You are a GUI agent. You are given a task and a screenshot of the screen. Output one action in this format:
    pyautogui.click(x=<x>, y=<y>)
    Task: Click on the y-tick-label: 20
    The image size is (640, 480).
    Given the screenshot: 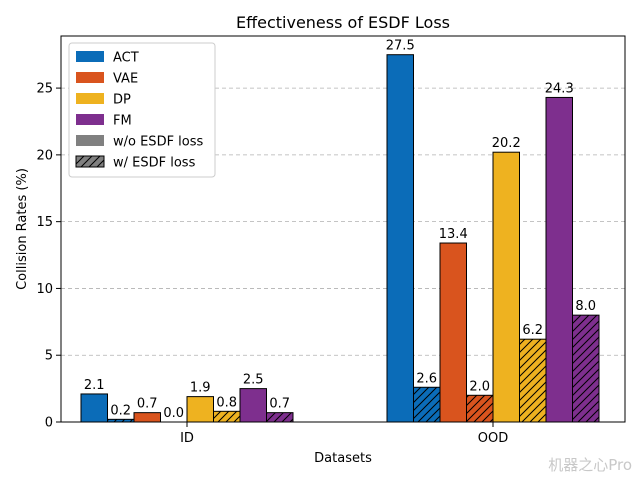 What is the action you would take?
    pyautogui.click(x=44, y=155)
    